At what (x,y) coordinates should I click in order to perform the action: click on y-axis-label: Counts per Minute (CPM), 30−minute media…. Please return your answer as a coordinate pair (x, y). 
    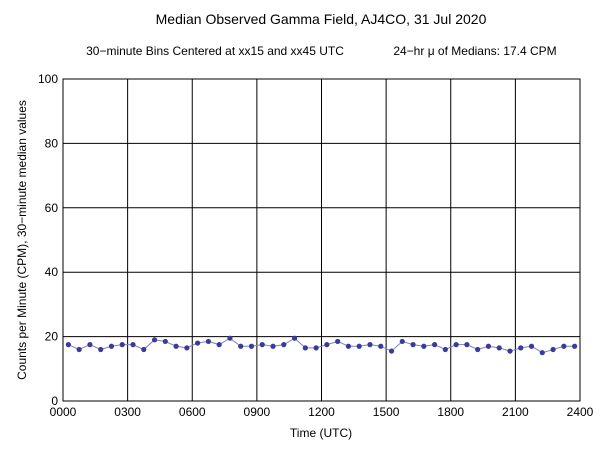
    Looking at the image, I should click on (22, 240).